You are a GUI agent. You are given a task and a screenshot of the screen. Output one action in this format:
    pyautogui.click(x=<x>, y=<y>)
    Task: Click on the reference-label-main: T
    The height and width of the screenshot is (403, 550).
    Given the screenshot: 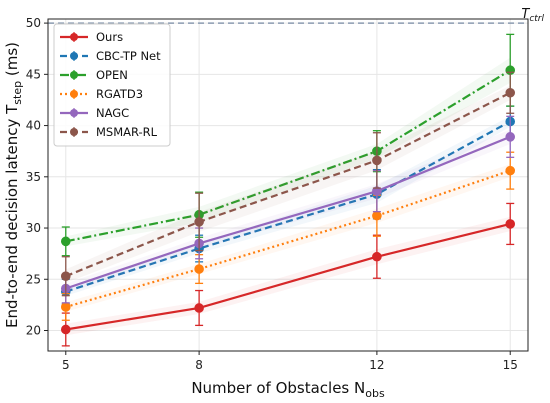 What is the action you would take?
    pyautogui.click(x=525, y=14)
    